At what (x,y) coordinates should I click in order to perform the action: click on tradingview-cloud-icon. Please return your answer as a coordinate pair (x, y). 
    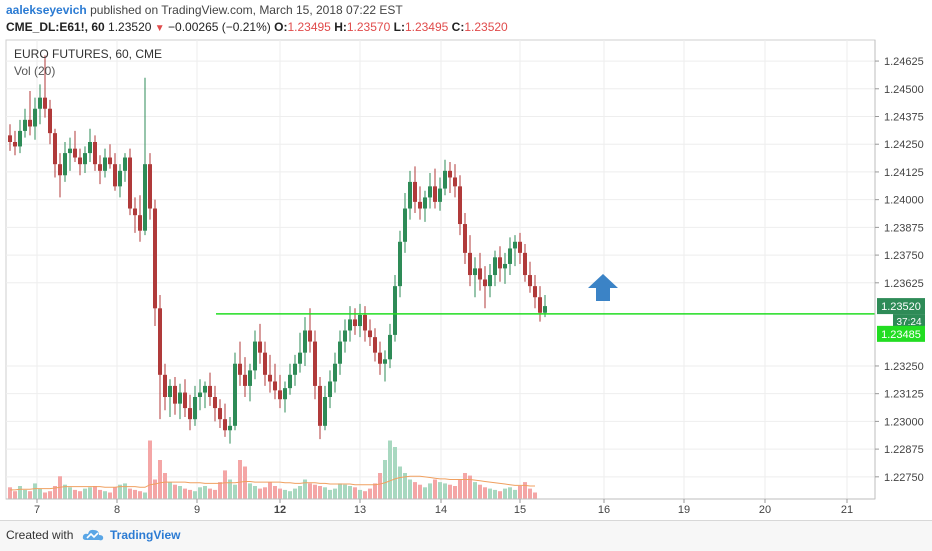
    Looking at the image, I should click on (94, 535).